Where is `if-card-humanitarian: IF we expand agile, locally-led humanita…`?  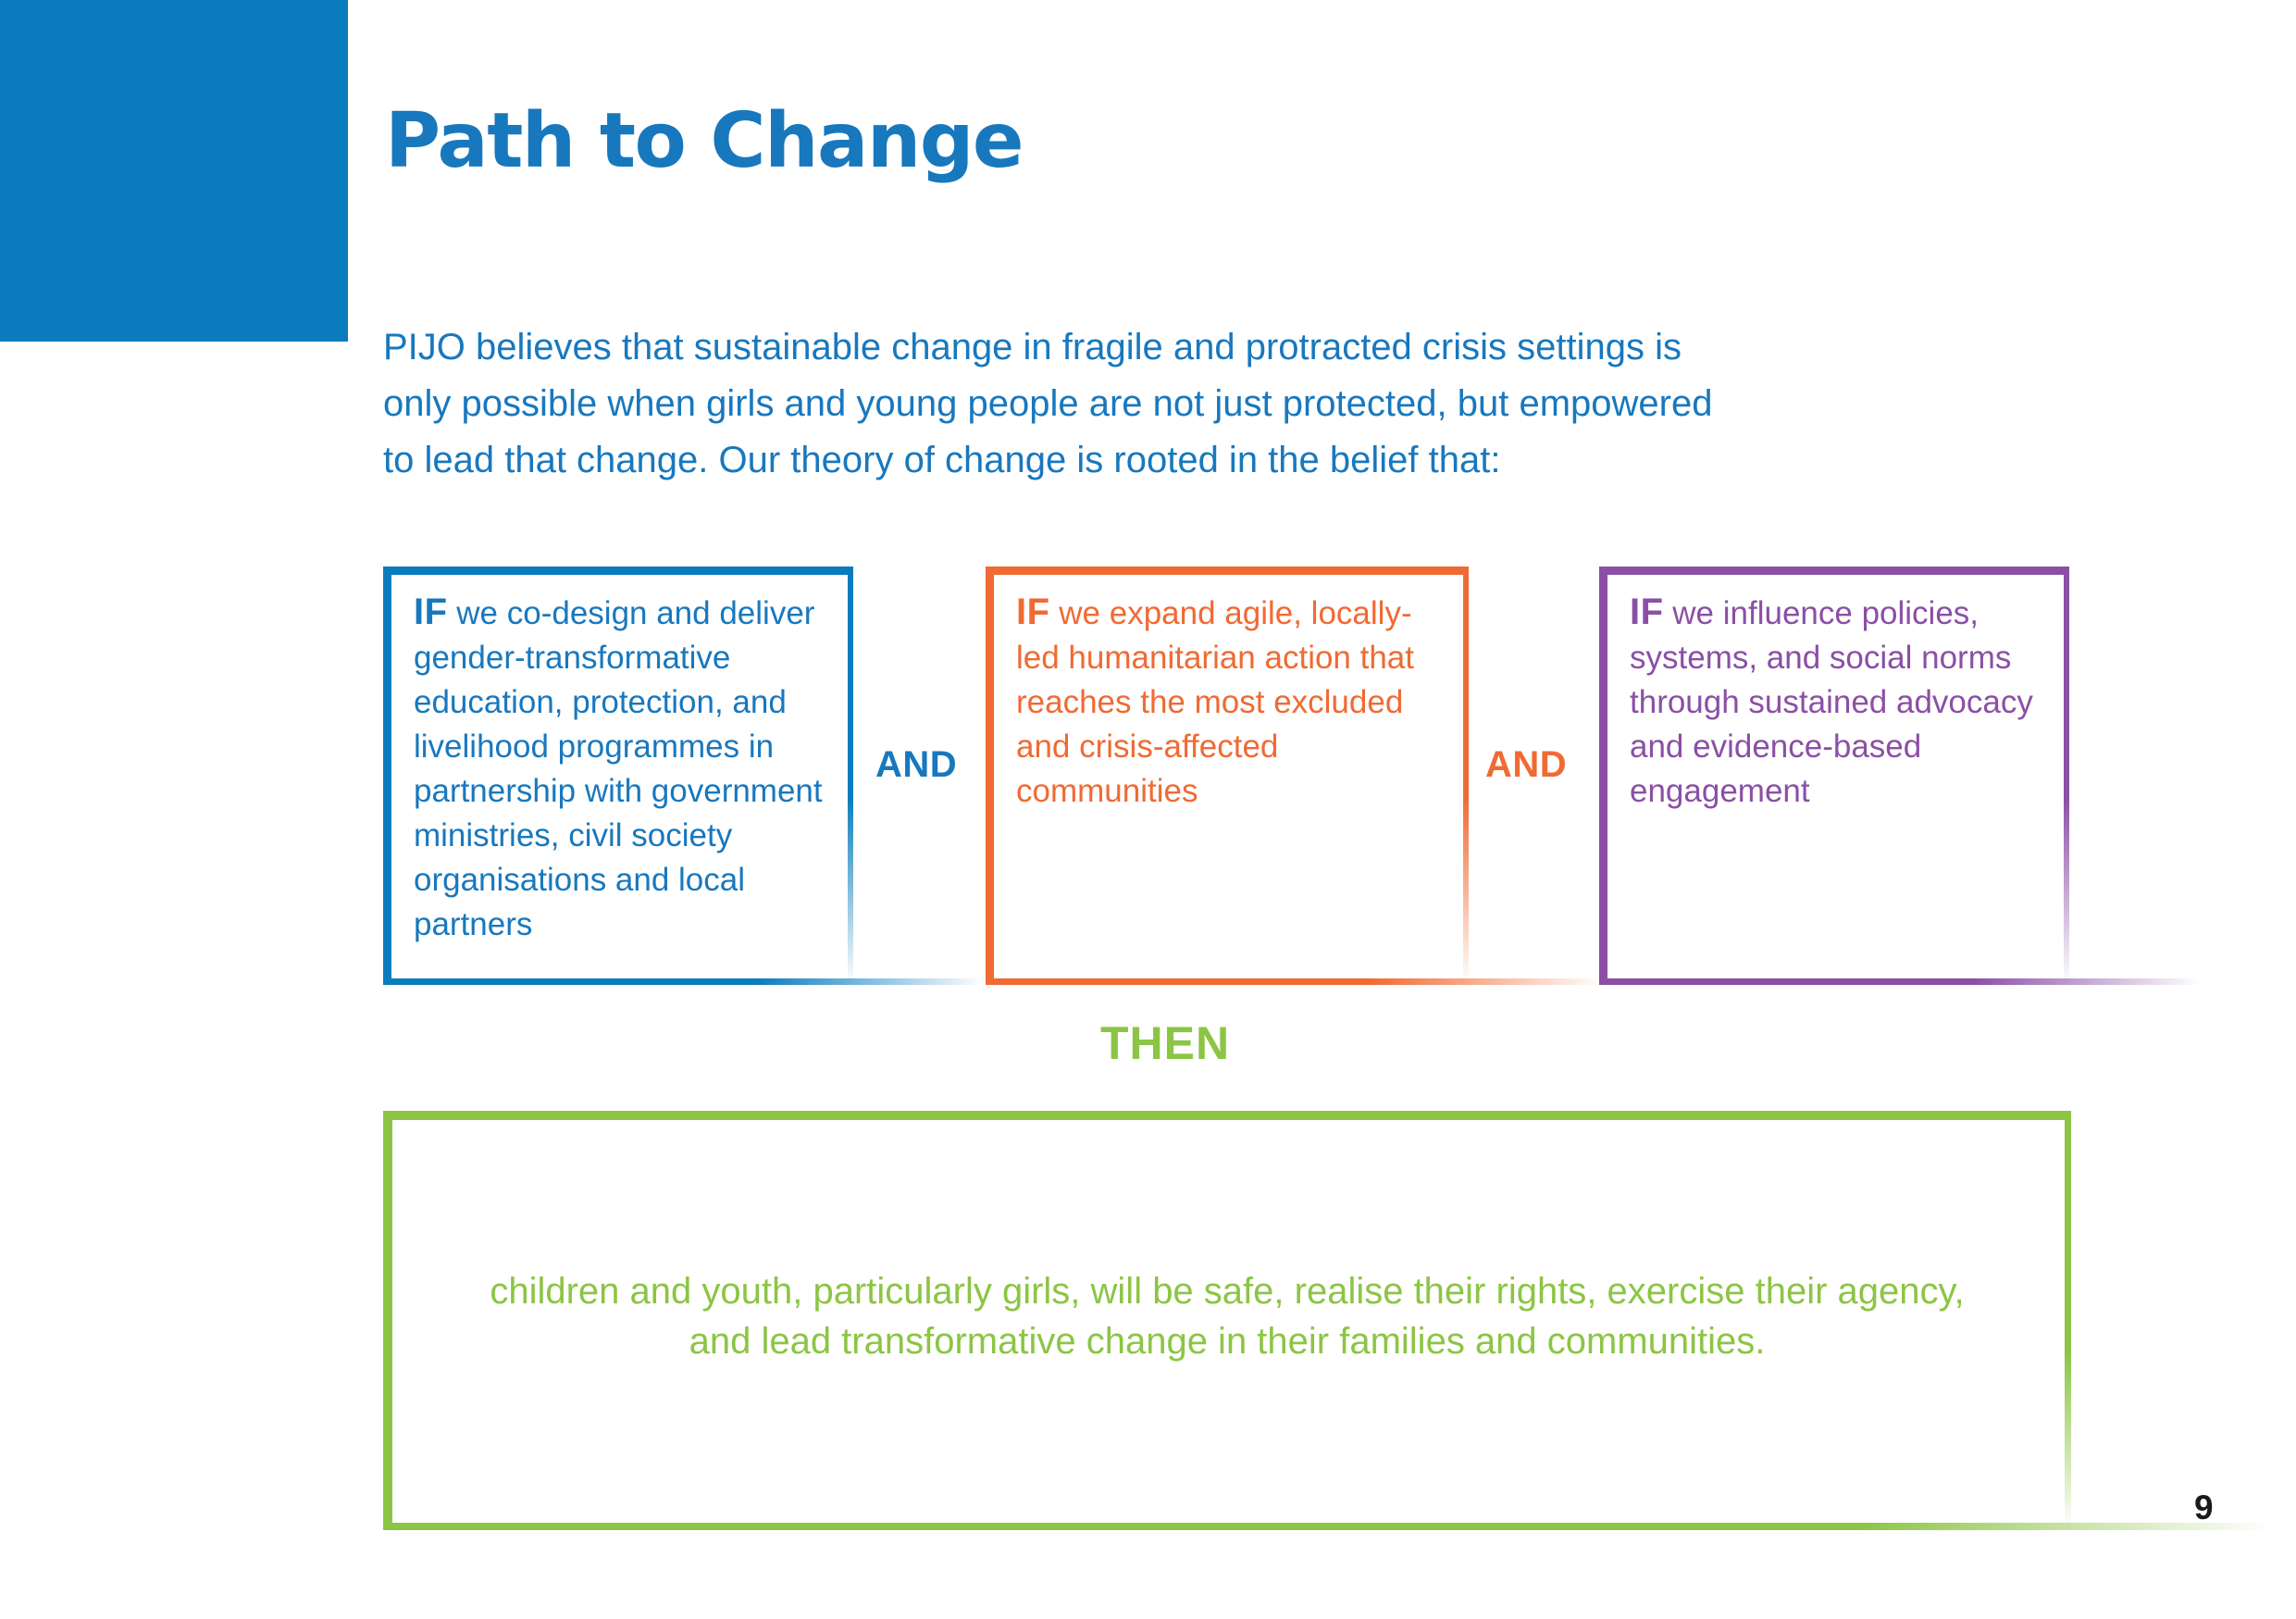 if-card-humanitarian: IF we expand agile, locally-led humanita… is located at coordinates (1296, 776).